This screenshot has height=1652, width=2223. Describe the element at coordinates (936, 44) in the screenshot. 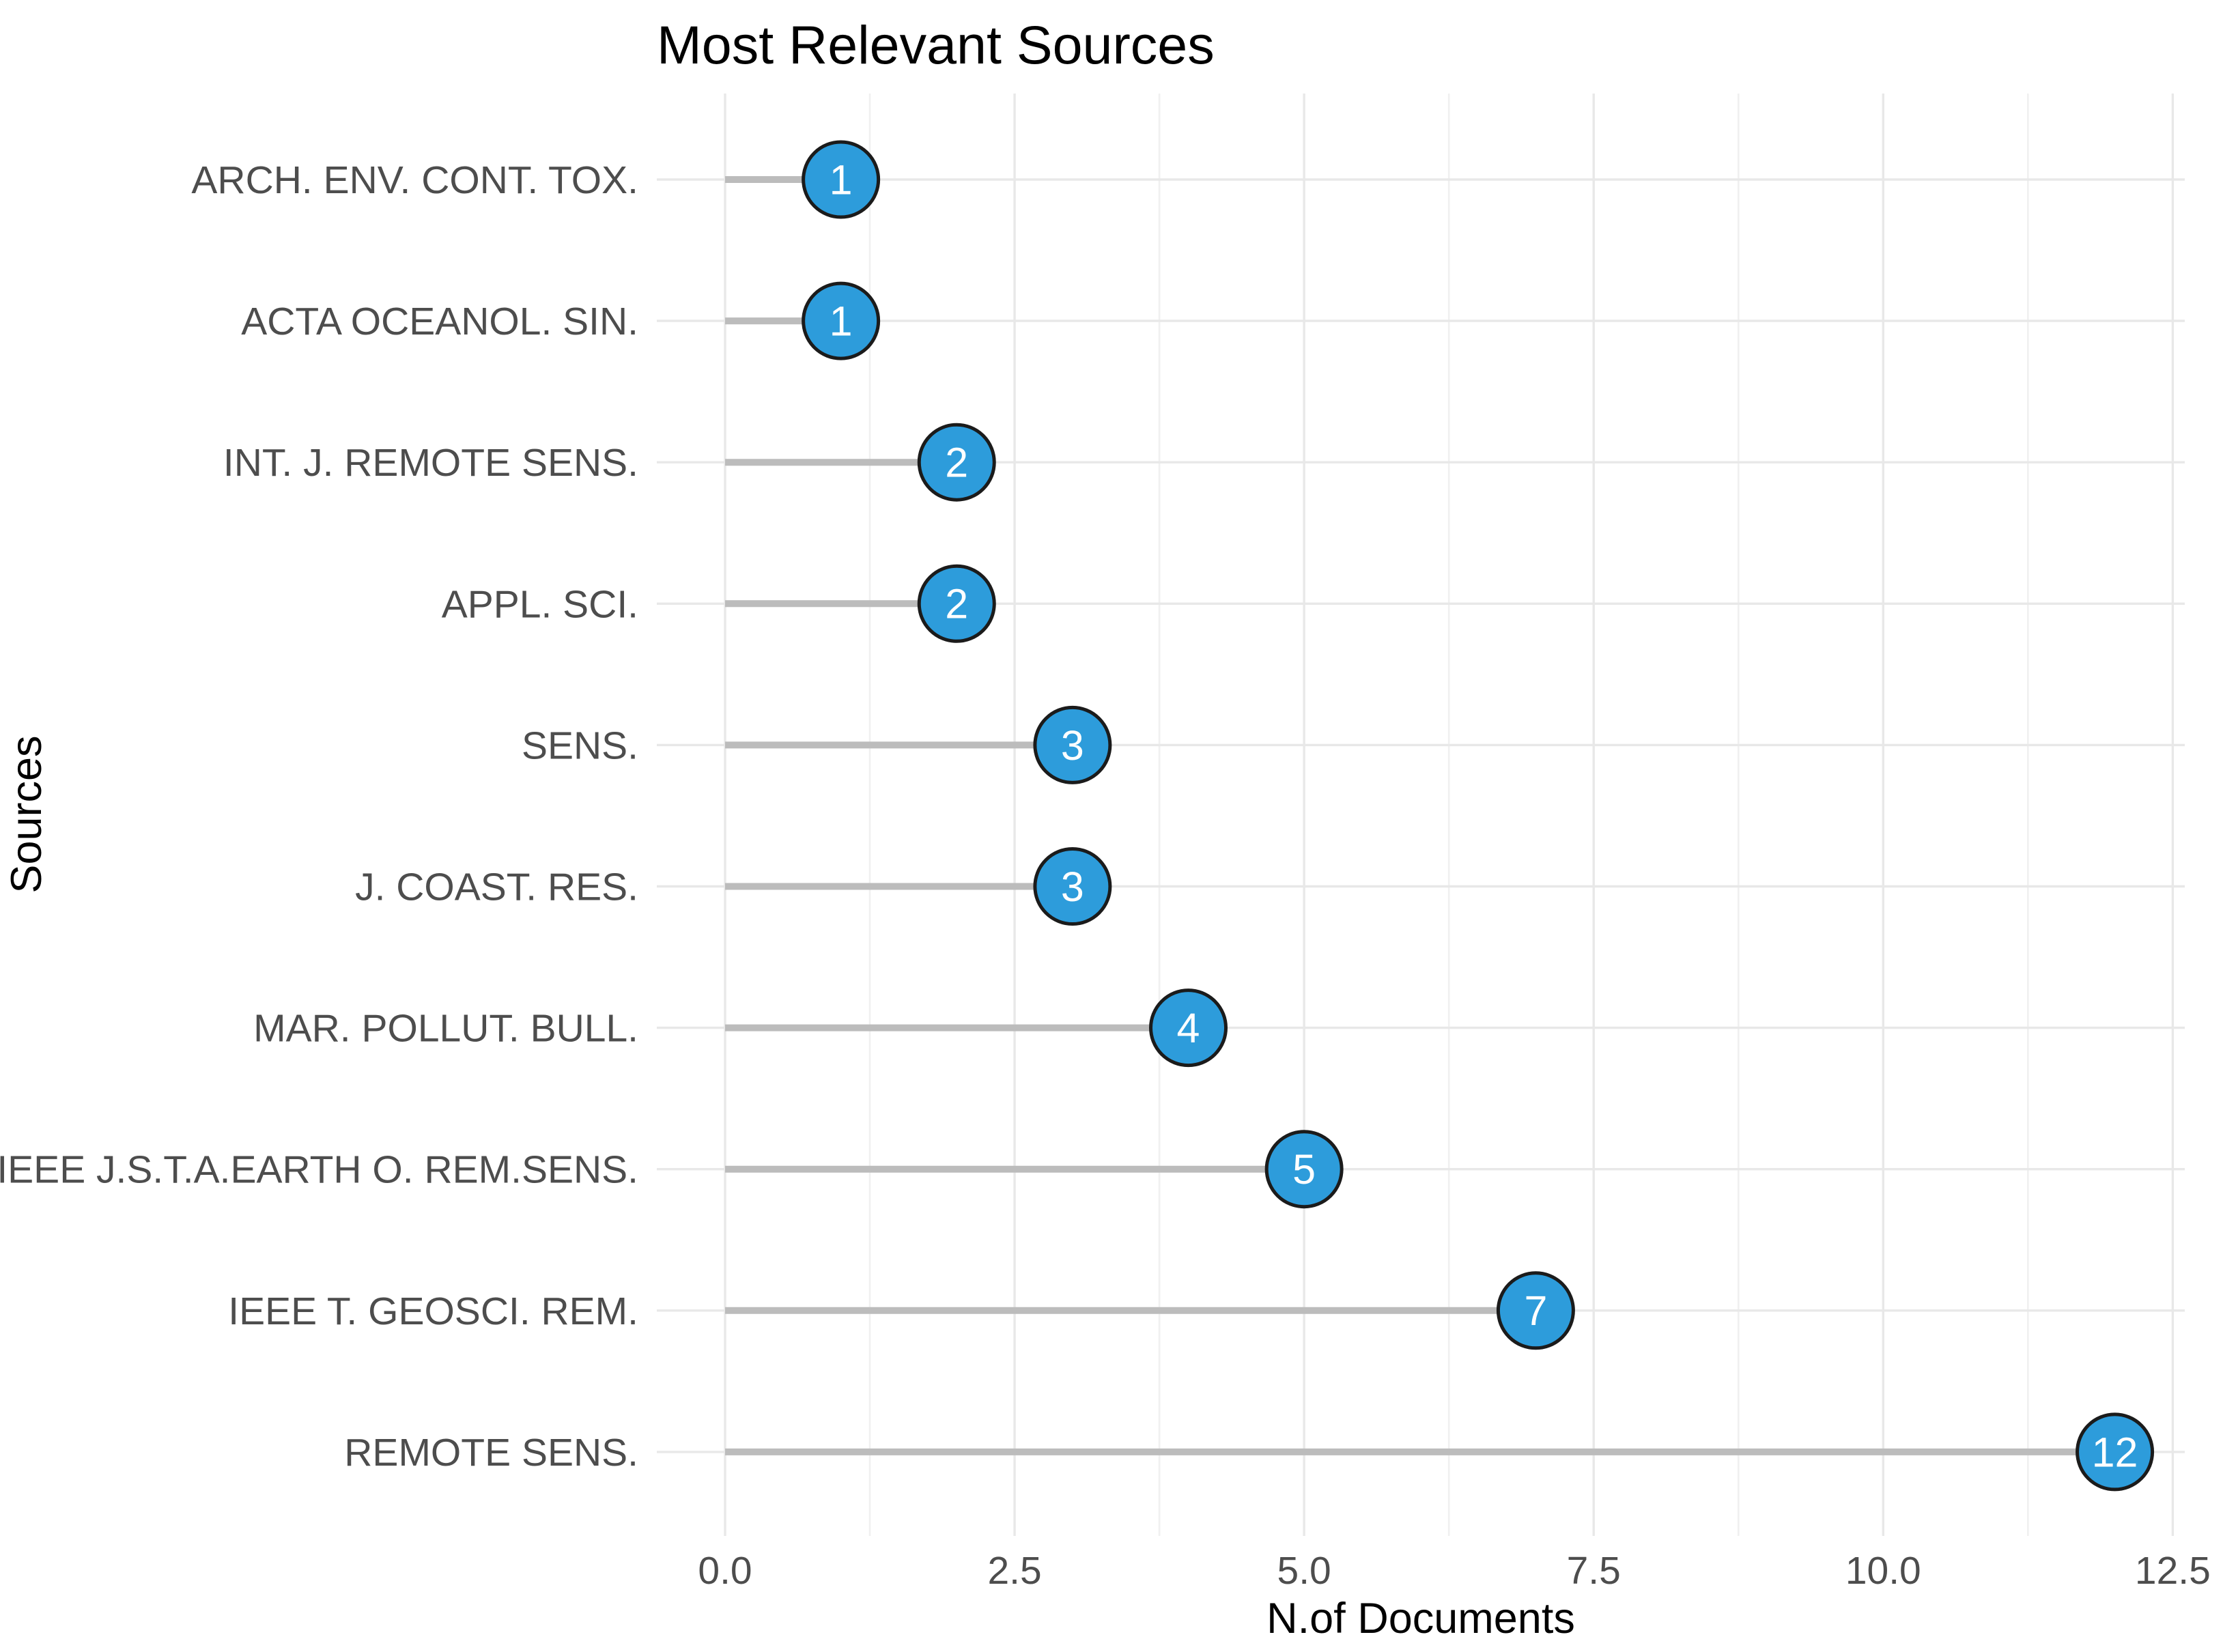

I see `chart-title: Most Relevant Sources` at that location.